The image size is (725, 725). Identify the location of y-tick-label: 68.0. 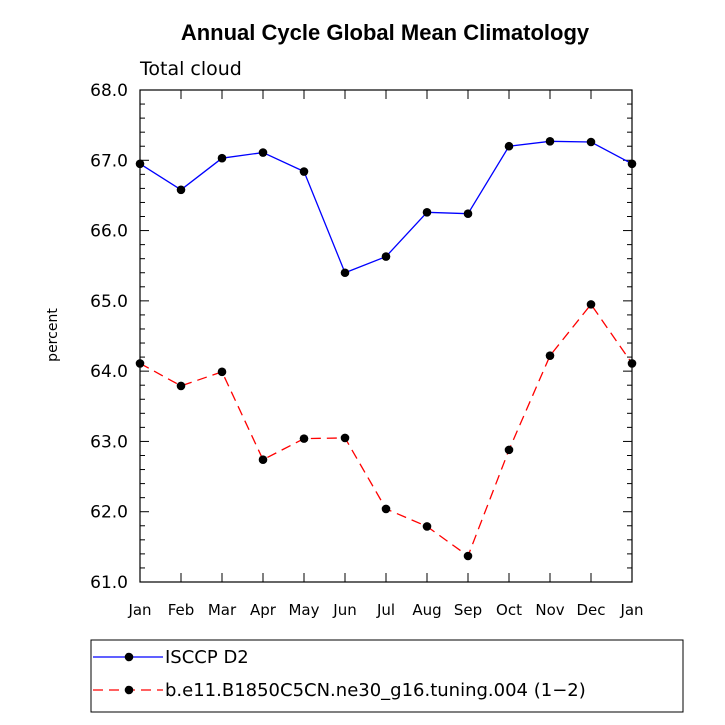
(109, 91).